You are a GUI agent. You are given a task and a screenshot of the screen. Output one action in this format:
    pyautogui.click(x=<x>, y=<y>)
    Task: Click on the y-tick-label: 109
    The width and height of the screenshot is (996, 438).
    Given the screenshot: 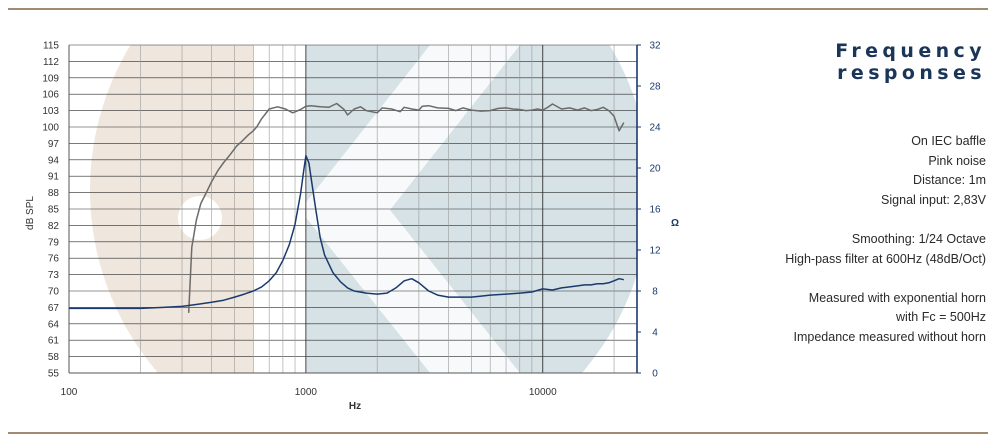 What is the action you would take?
    pyautogui.click(x=50, y=78)
    